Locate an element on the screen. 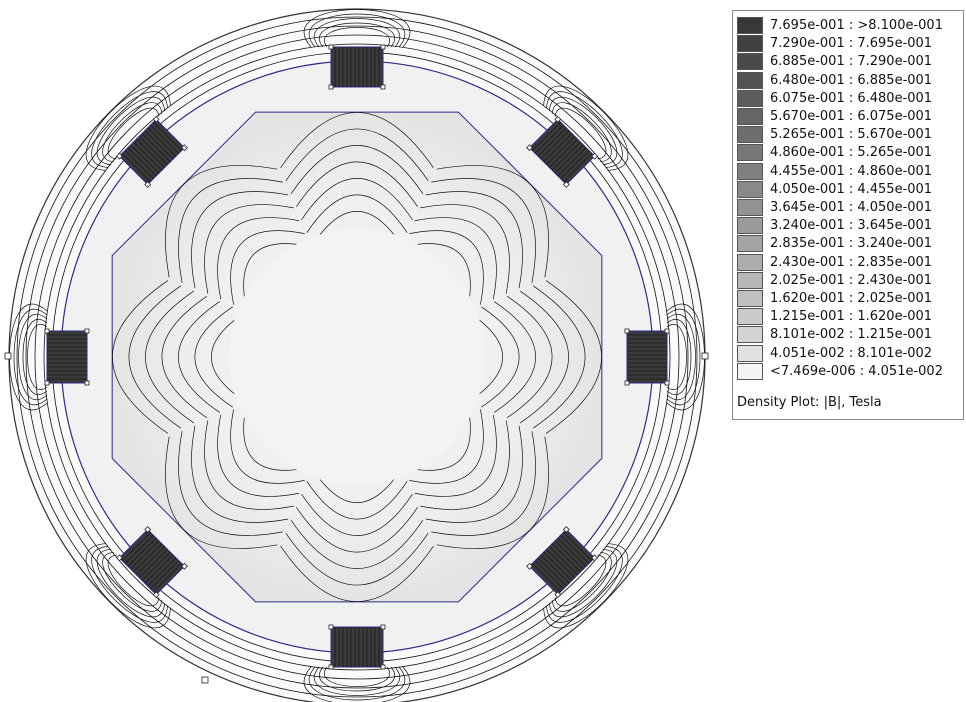 Image resolution: width=966 pixels, height=702 pixels. legend-range-label: 2.835e-001 : 3.240e-001 is located at coordinates (851, 244).